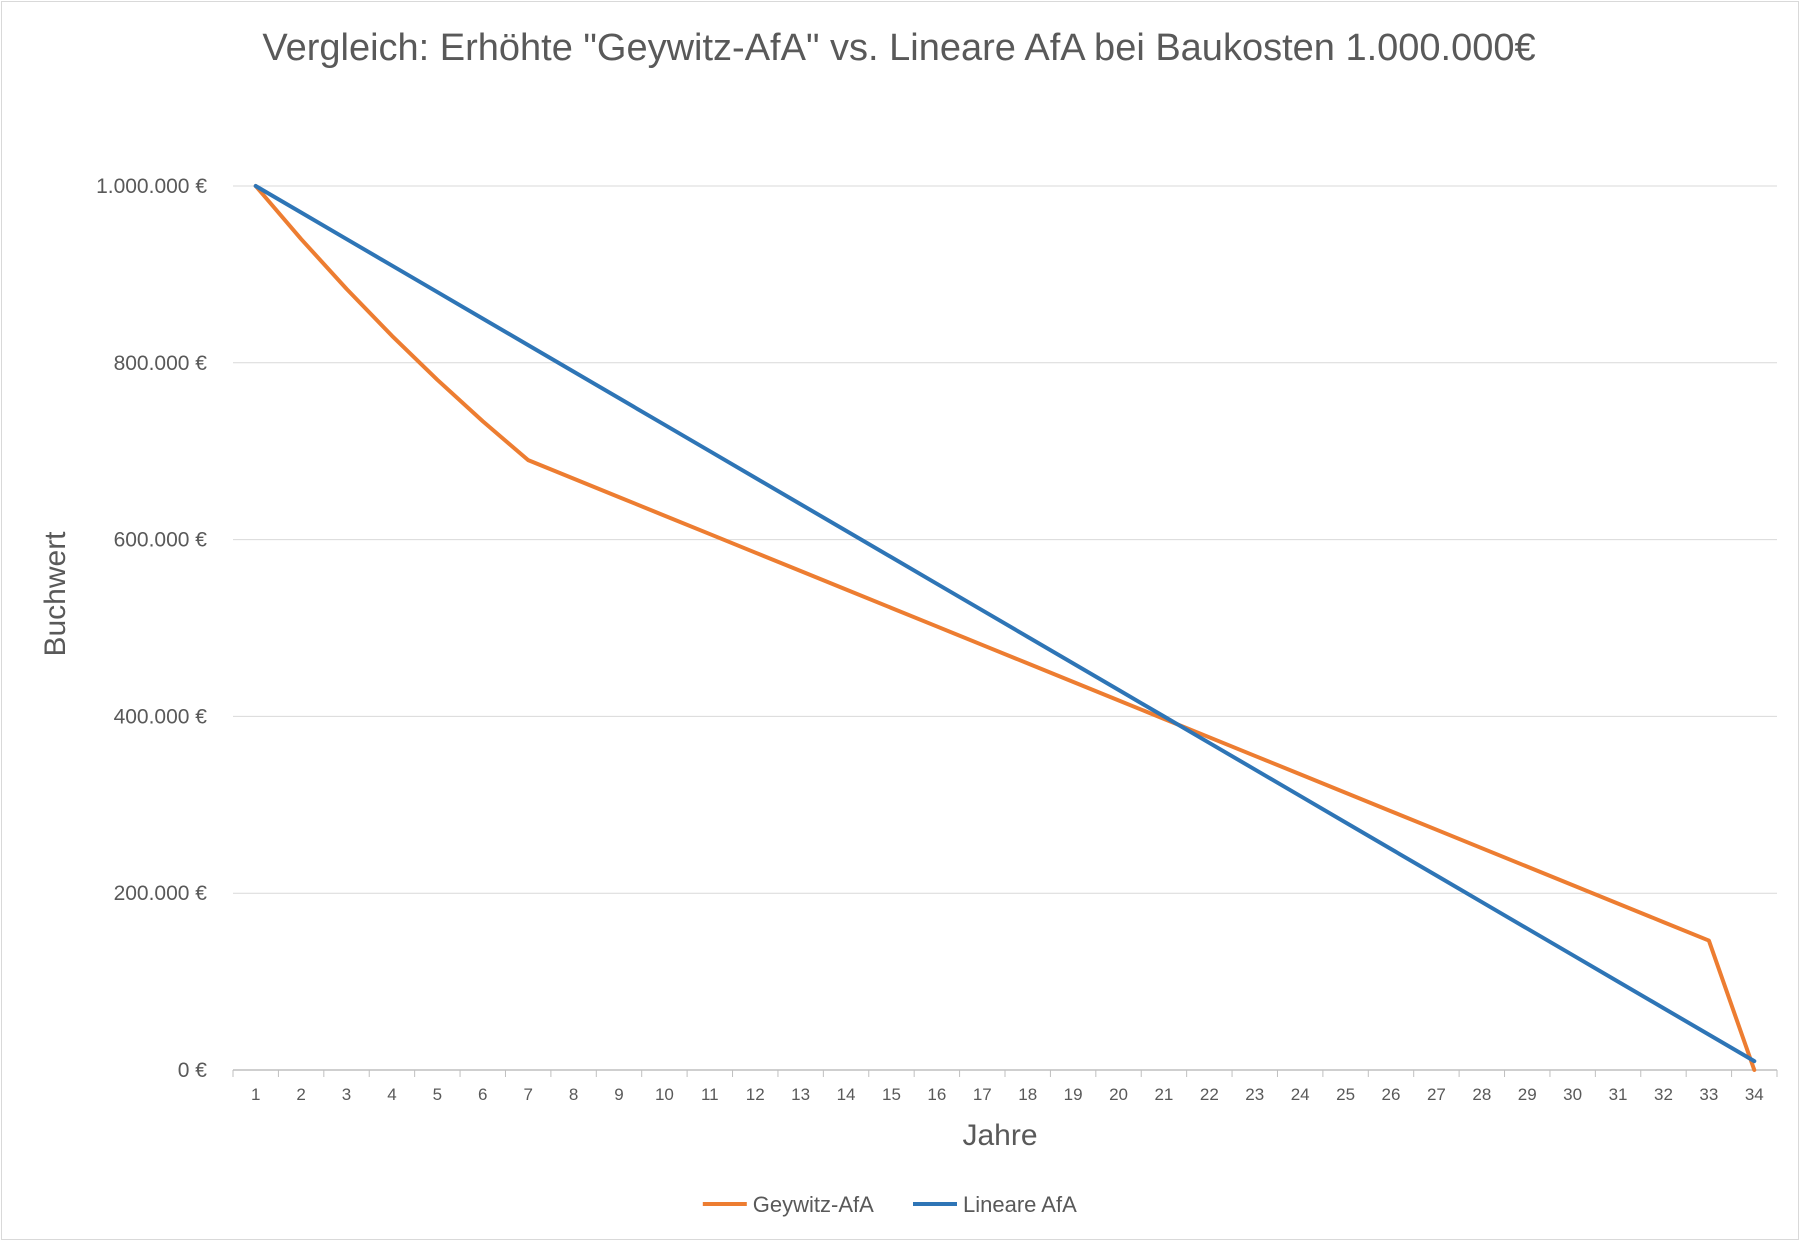 The image size is (1800, 1244). What do you see at coordinates (161, 363) in the screenshot?
I see `y-tick-label: 800.000 €` at bounding box center [161, 363].